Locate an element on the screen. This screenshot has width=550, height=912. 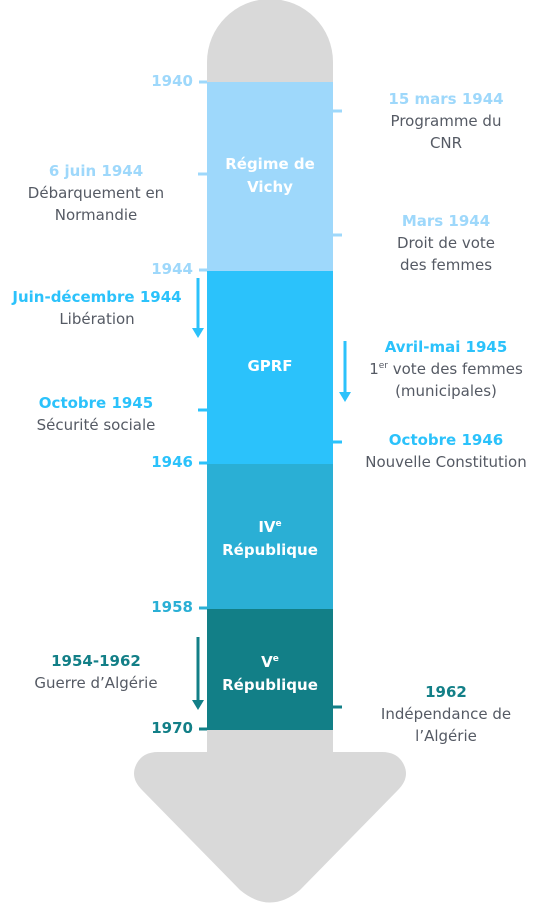
event-vote-droit-line2: des femmes is located at coordinates (446, 265).